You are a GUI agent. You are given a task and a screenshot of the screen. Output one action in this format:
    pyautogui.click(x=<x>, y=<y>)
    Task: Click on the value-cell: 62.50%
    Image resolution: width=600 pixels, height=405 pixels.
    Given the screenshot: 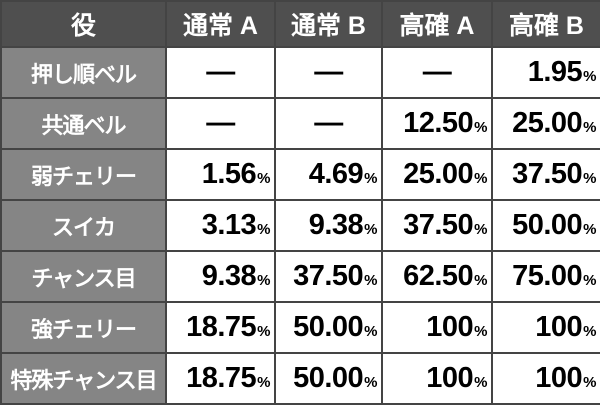 What is the action you would take?
    pyautogui.click(x=437, y=276)
    